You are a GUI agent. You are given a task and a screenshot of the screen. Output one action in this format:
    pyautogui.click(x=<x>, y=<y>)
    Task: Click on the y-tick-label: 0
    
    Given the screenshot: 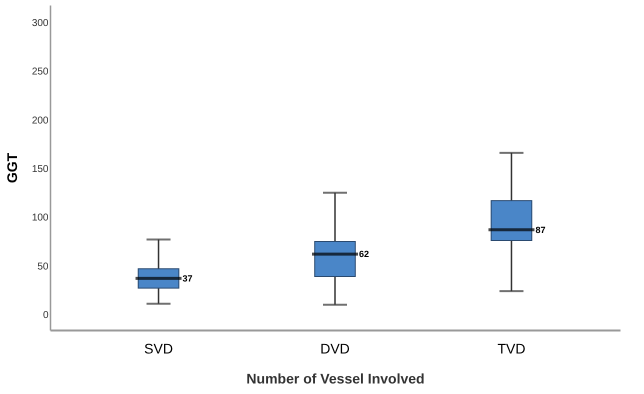 What is the action you would take?
    pyautogui.click(x=45, y=315)
    